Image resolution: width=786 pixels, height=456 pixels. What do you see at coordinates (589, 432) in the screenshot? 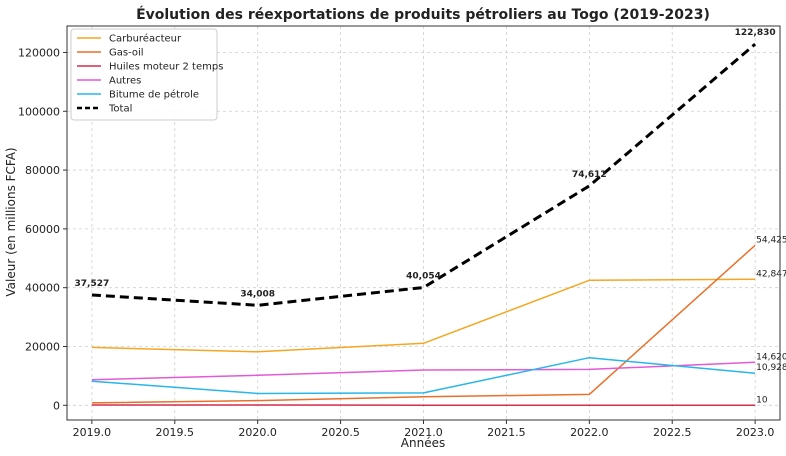
I see `x-tick-label: 2022.0` at bounding box center [589, 432].